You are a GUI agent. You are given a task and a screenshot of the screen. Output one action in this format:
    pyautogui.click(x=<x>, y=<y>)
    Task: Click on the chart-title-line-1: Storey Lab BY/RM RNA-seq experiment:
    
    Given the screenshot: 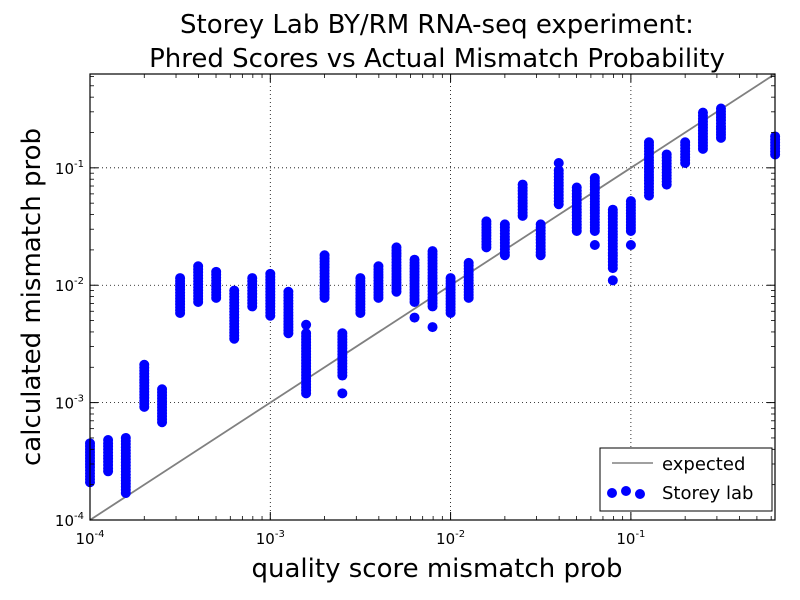 What is the action you would take?
    pyautogui.click(x=437, y=25)
    